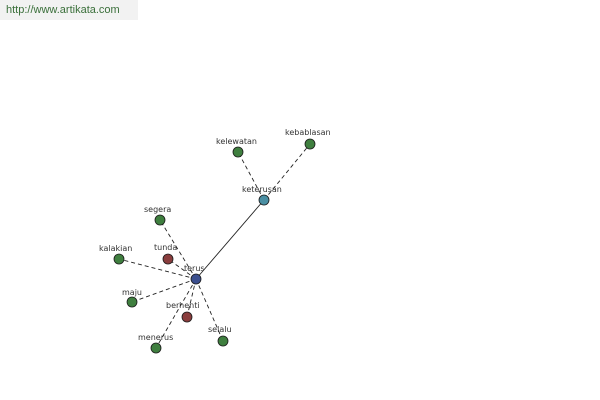 The image size is (600, 400). What do you see at coordinates (287, 172) in the screenshot?
I see `edge-keterusan-kebablasan` at bounding box center [287, 172].